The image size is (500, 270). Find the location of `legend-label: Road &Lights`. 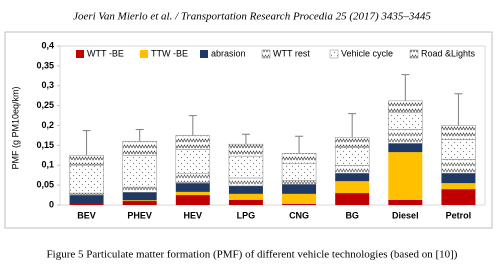

legend-label: Road &Lights is located at coordinates (448, 53).